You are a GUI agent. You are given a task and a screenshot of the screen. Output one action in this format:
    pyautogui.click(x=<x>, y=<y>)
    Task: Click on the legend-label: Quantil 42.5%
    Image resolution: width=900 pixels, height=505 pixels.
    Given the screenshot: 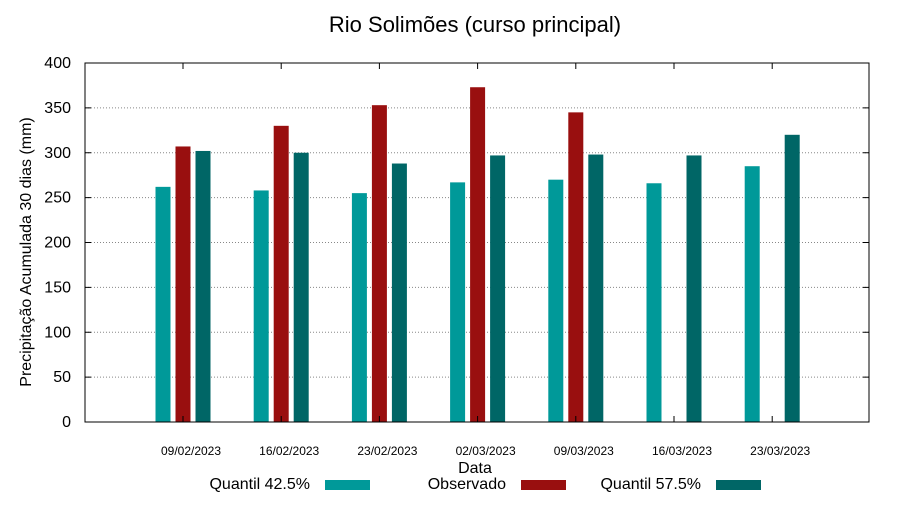 What is the action you would take?
    pyautogui.click(x=259, y=484)
    